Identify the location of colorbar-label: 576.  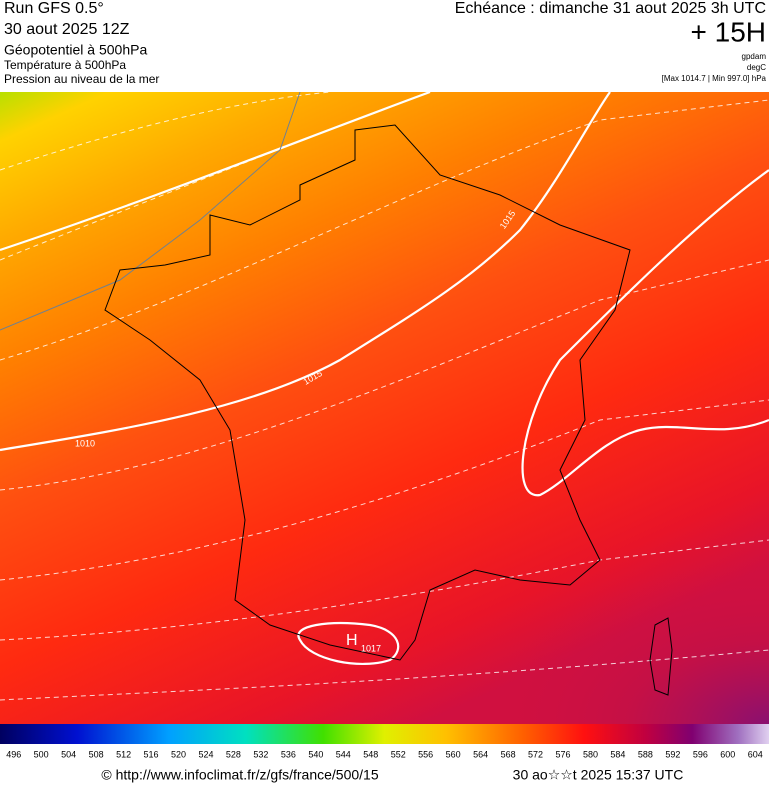
(563, 754).